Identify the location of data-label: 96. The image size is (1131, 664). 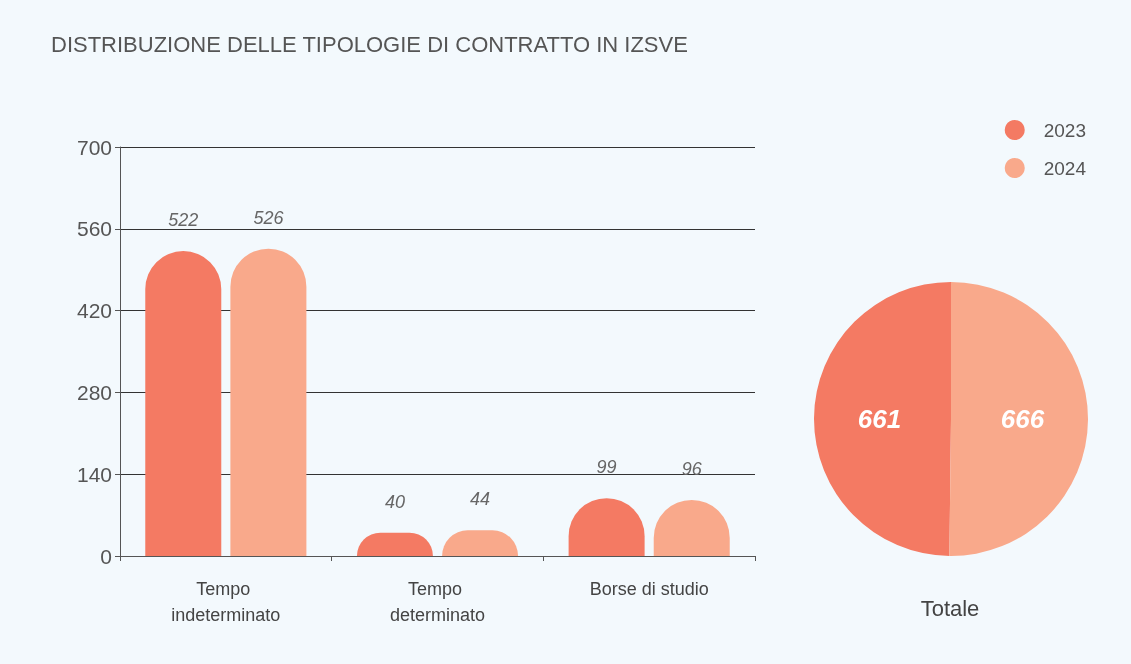
(692, 468).